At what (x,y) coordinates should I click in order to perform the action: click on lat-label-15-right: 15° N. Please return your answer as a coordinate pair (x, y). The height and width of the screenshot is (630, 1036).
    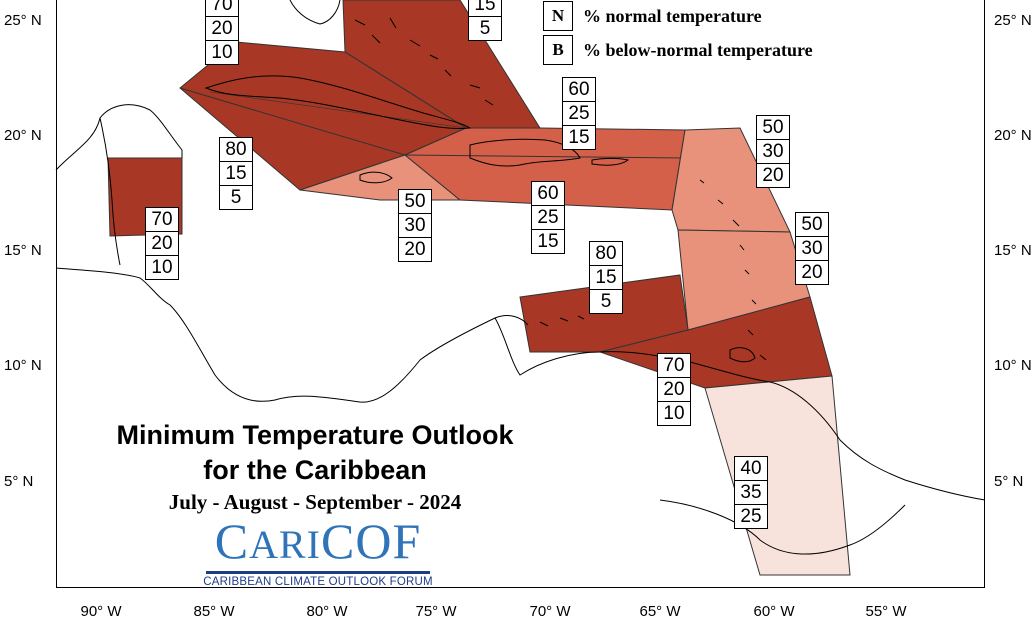
    Looking at the image, I should click on (1013, 250).